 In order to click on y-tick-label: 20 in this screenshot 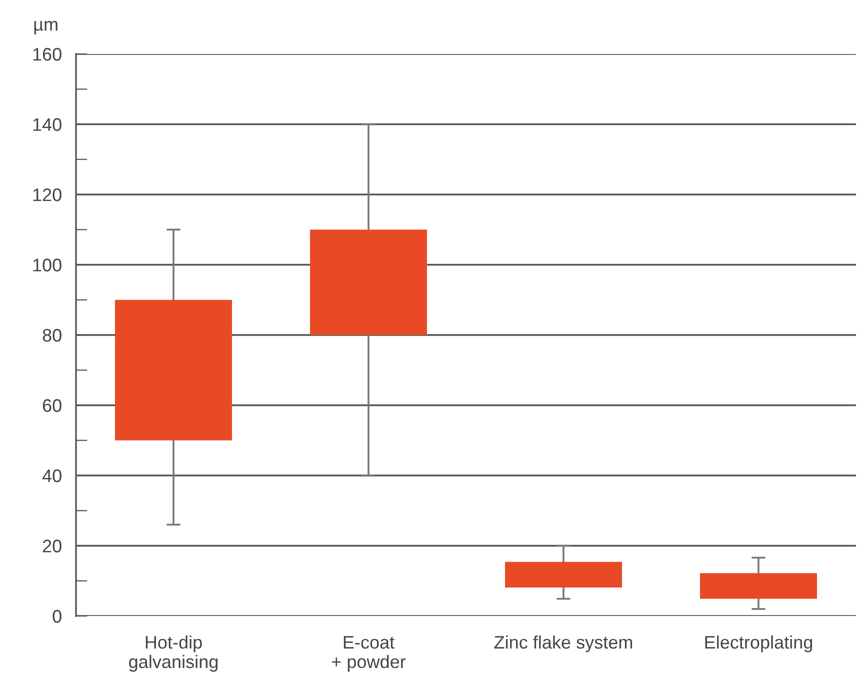, I will do `click(52, 546)`.